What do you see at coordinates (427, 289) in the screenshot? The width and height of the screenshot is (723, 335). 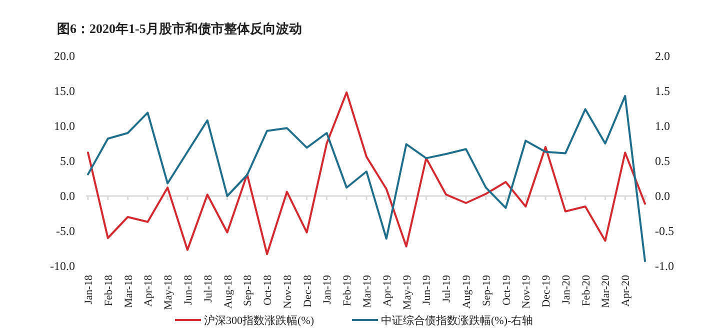 I see `x-tick-label: Jun-19` at bounding box center [427, 289].